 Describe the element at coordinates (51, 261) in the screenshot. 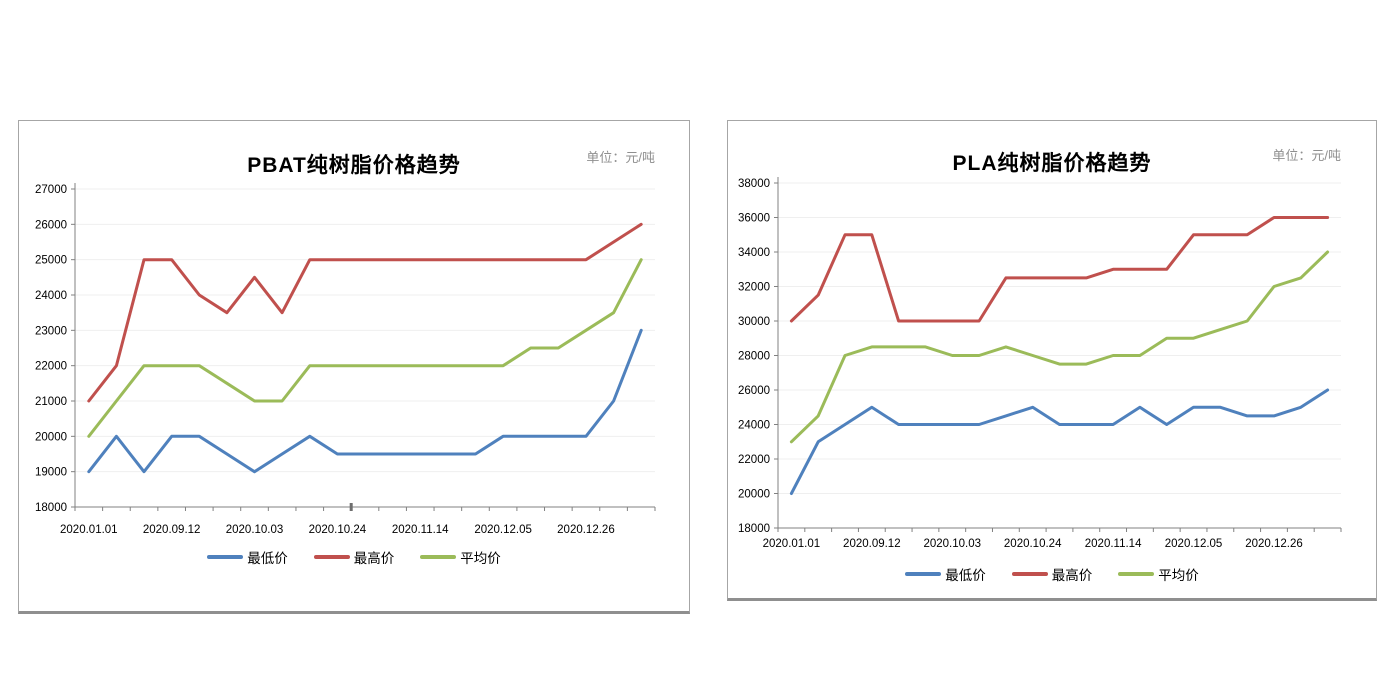

I see `y-axis-label: 25000` at that location.